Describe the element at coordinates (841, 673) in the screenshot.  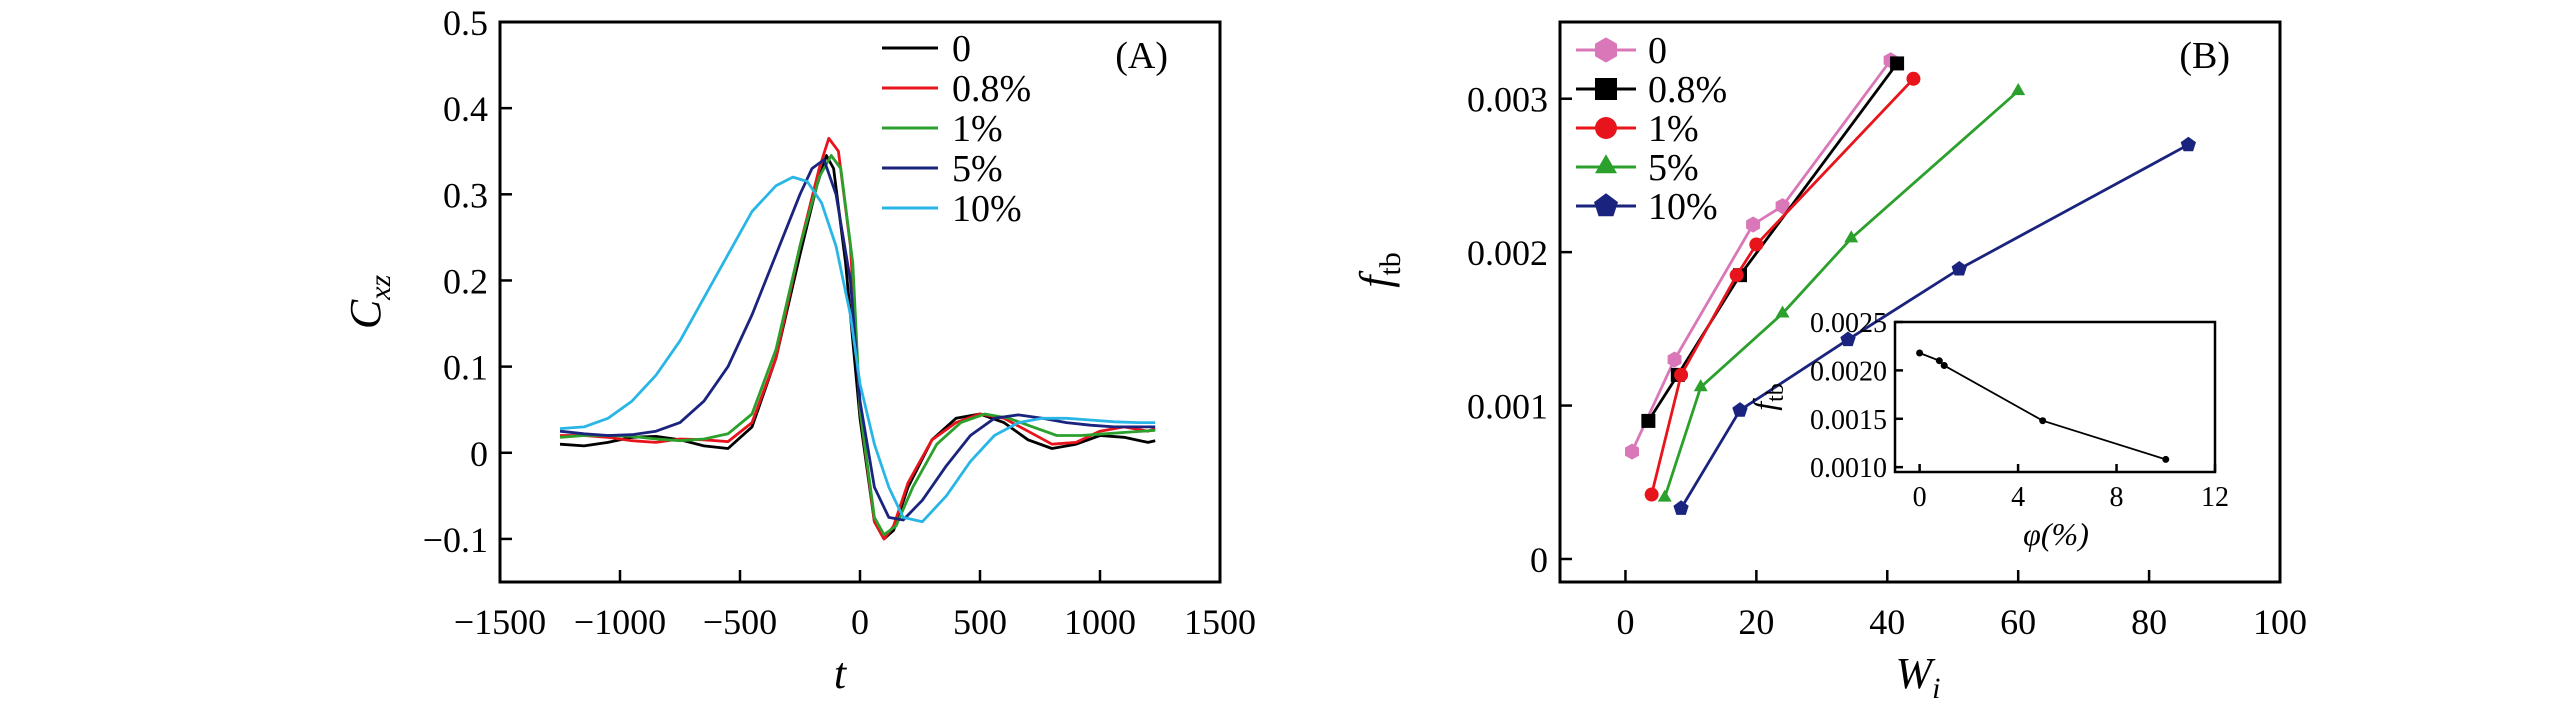
I see `panel-a-xlabel: t` at that location.